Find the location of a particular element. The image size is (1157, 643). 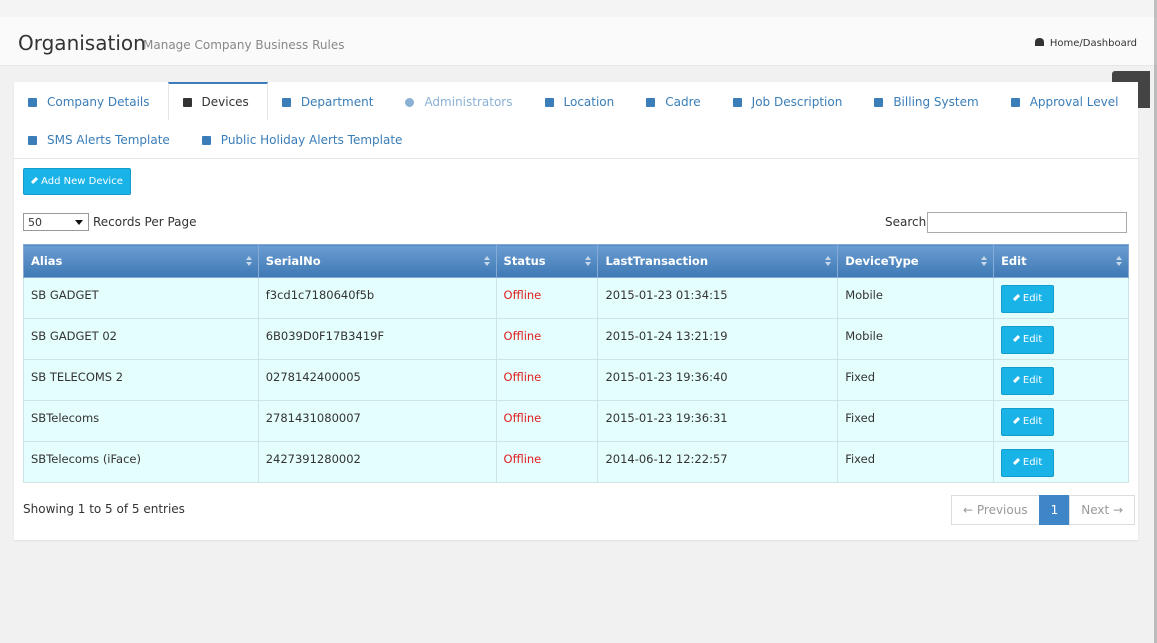

tab: Public Holiday Alerts Template is located at coordinates (304, 139).